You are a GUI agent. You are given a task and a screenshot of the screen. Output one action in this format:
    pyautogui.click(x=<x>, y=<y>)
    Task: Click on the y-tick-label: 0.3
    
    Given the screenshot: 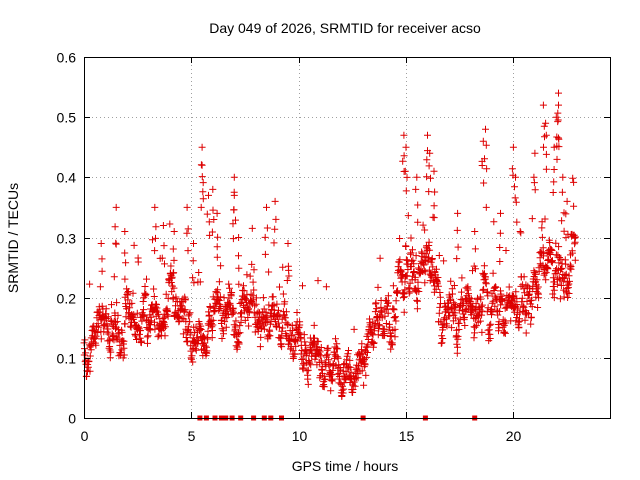 What is the action you would take?
    pyautogui.click(x=67, y=239)
    